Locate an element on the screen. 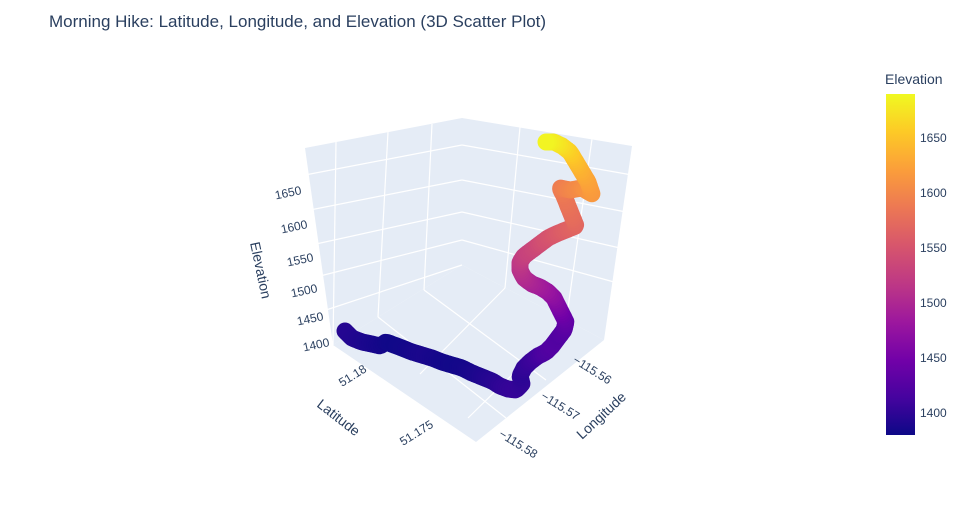 The height and width of the screenshot is (525, 972). colorbar-tick-label: 1650 is located at coordinates (933, 138).